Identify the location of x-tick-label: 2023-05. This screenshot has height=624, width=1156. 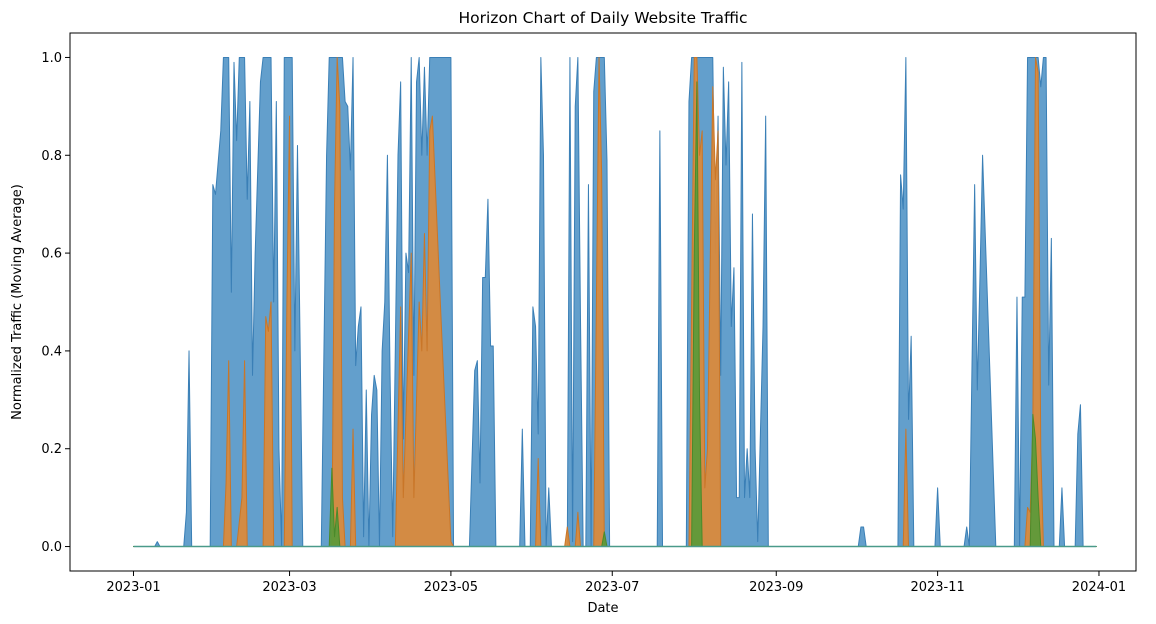
(451, 587).